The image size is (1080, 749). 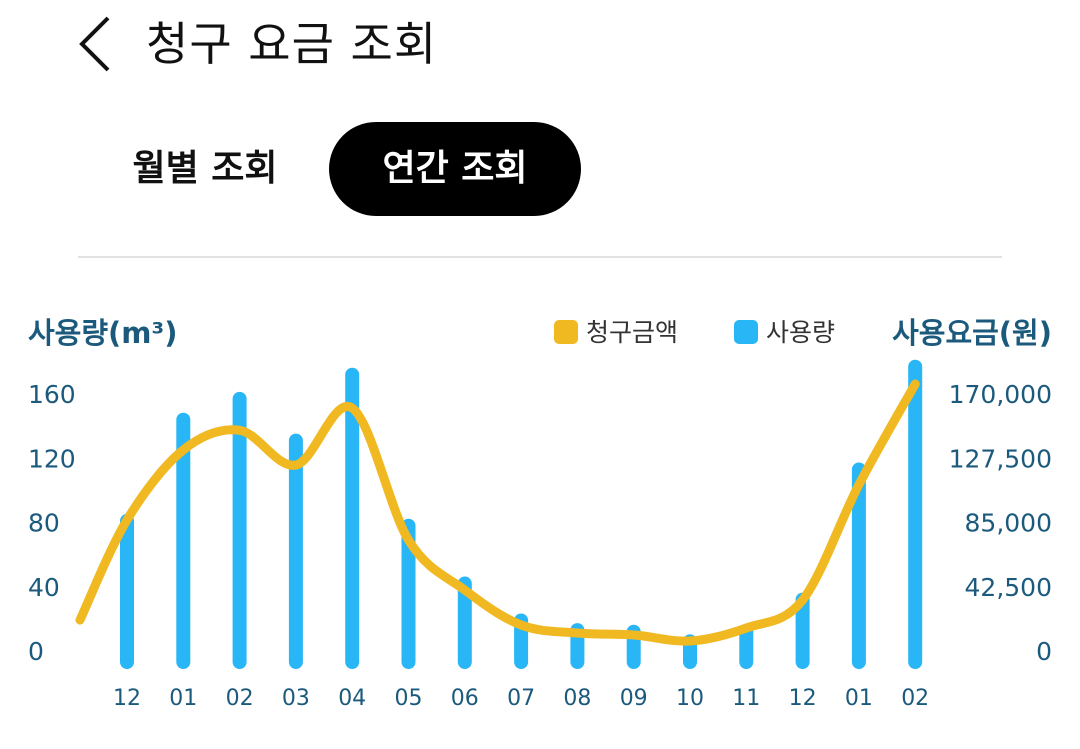 What do you see at coordinates (455, 169) in the screenshot?
I see `tab-yearly: 연간 조회` at bounding box center [455, 169].